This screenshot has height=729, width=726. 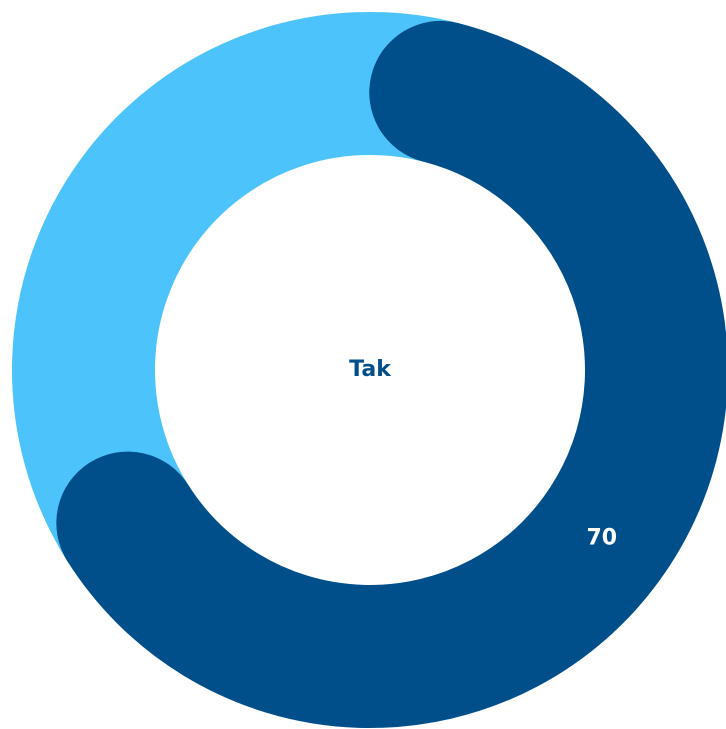 What do you see at coordinates (601, 537) in the screenshot?
I see `data-label: 70` at bounding box center [601, 537].